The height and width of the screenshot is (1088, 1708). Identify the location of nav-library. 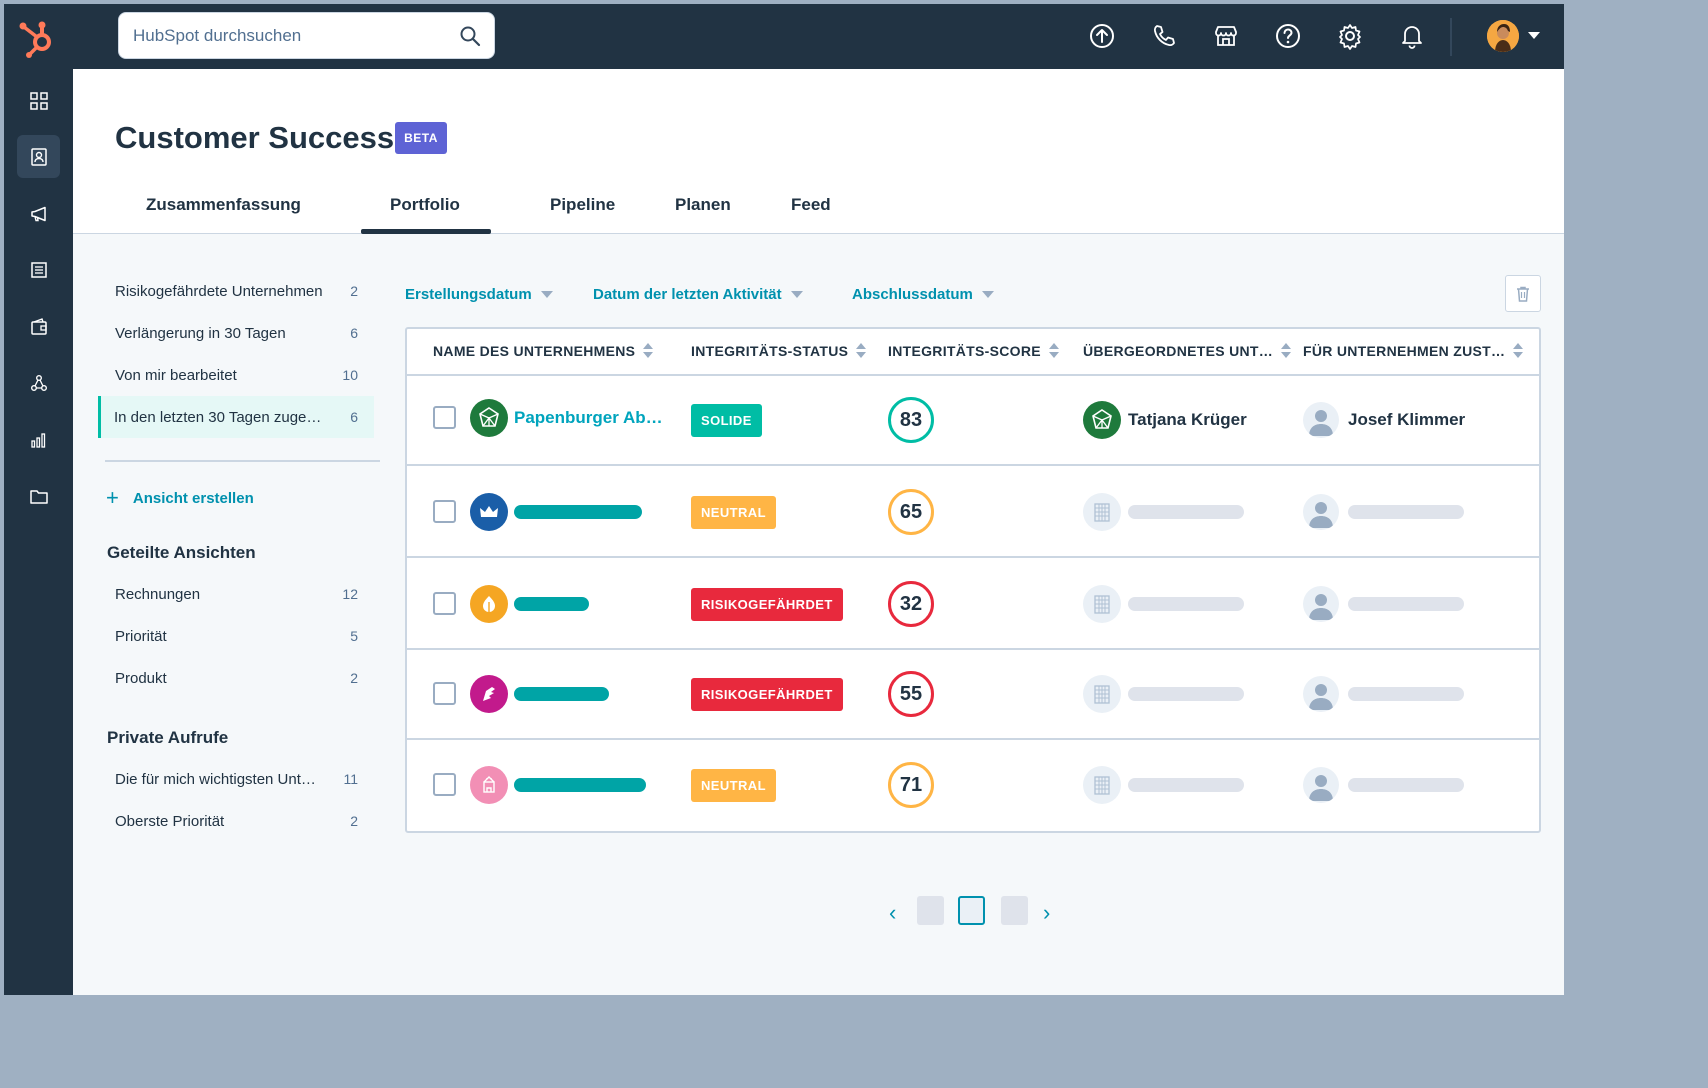
(38, 495).